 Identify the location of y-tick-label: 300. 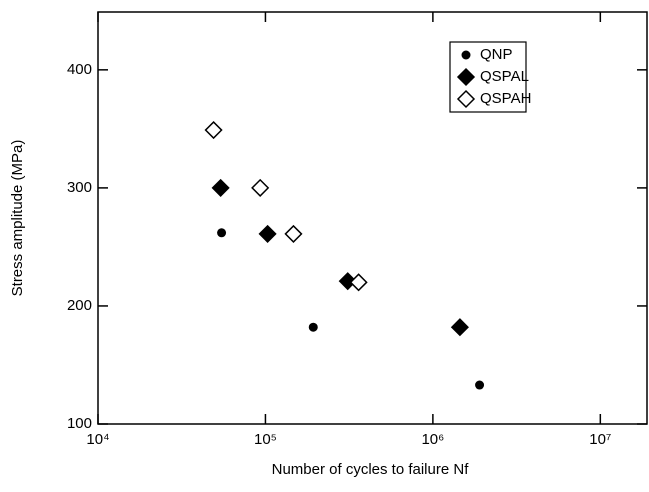
(79, 187).